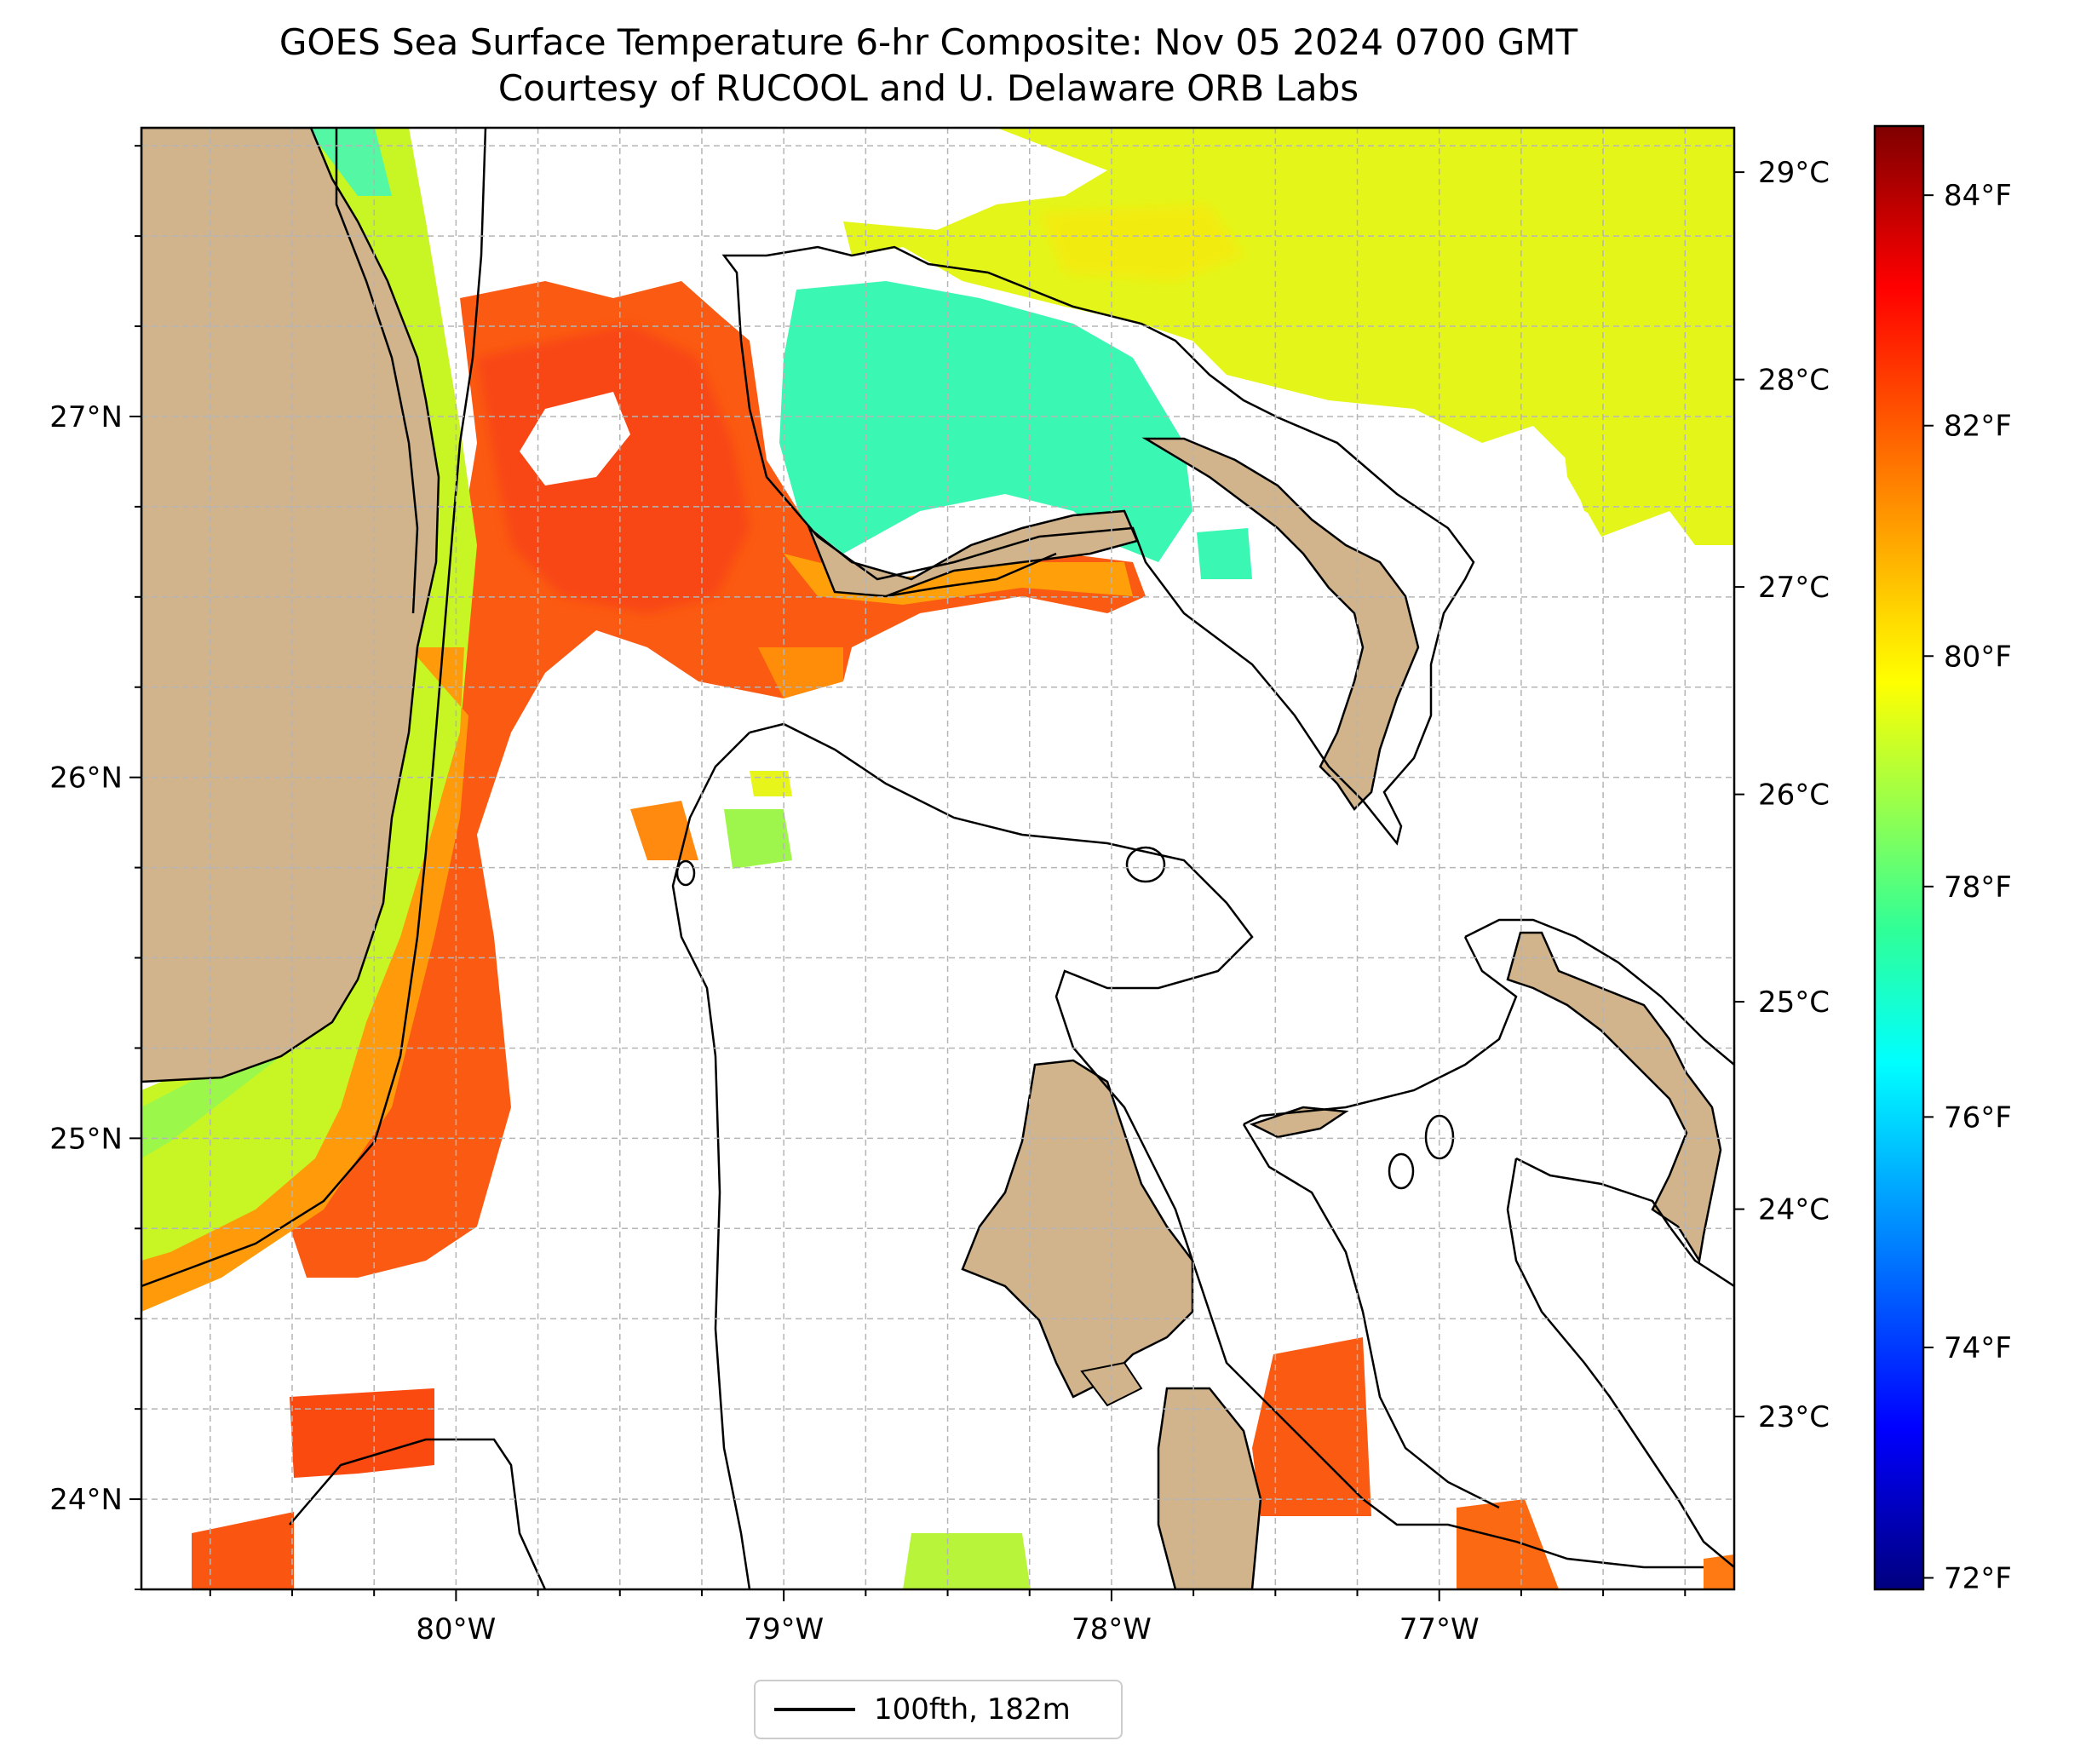  I want to click on lat-tick-label: 27°N, so click(86, 417).